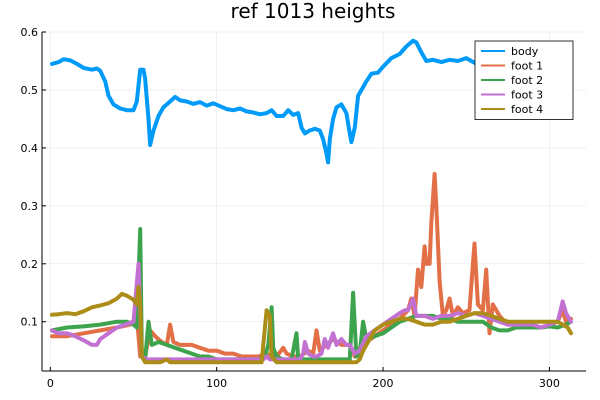 This screenshot has width=600, height=400. I want to click on legend-label-foot-1: foot 1, so click(527, 66).